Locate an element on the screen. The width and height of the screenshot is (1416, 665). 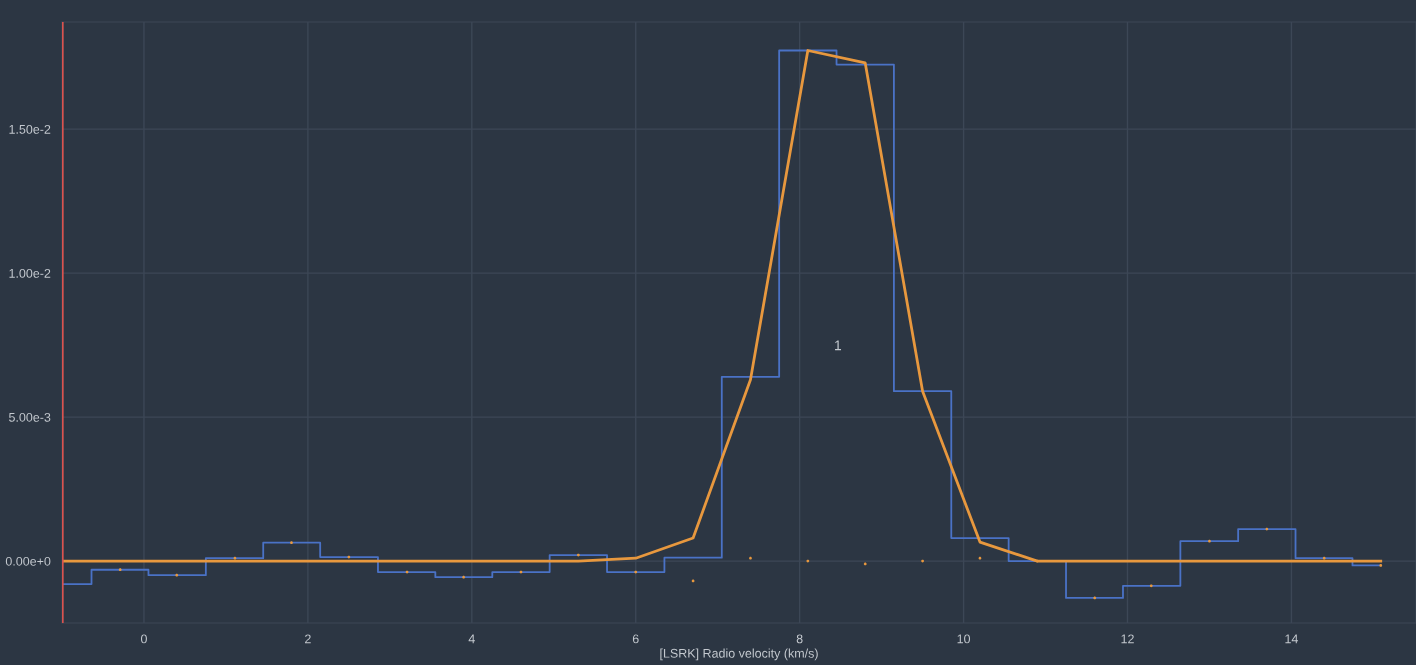
y-tick-label: 1.00e-2 is located at coordinates (30, 273).